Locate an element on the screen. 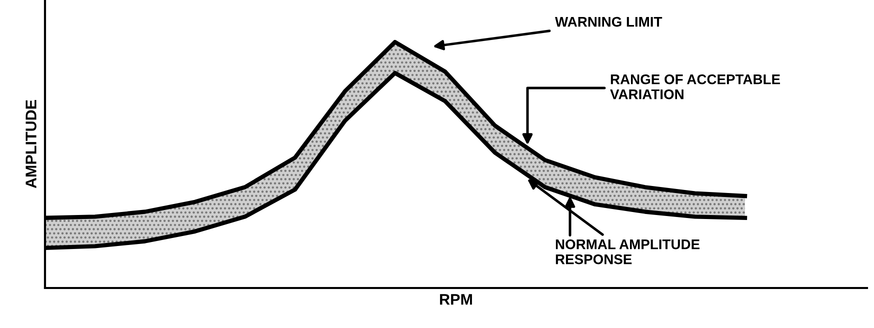 The height and width of the screenshot is (328, 874). annotation: RANGE OF ACCEPTABLE VARIATION is located at coordinates (695, 87).